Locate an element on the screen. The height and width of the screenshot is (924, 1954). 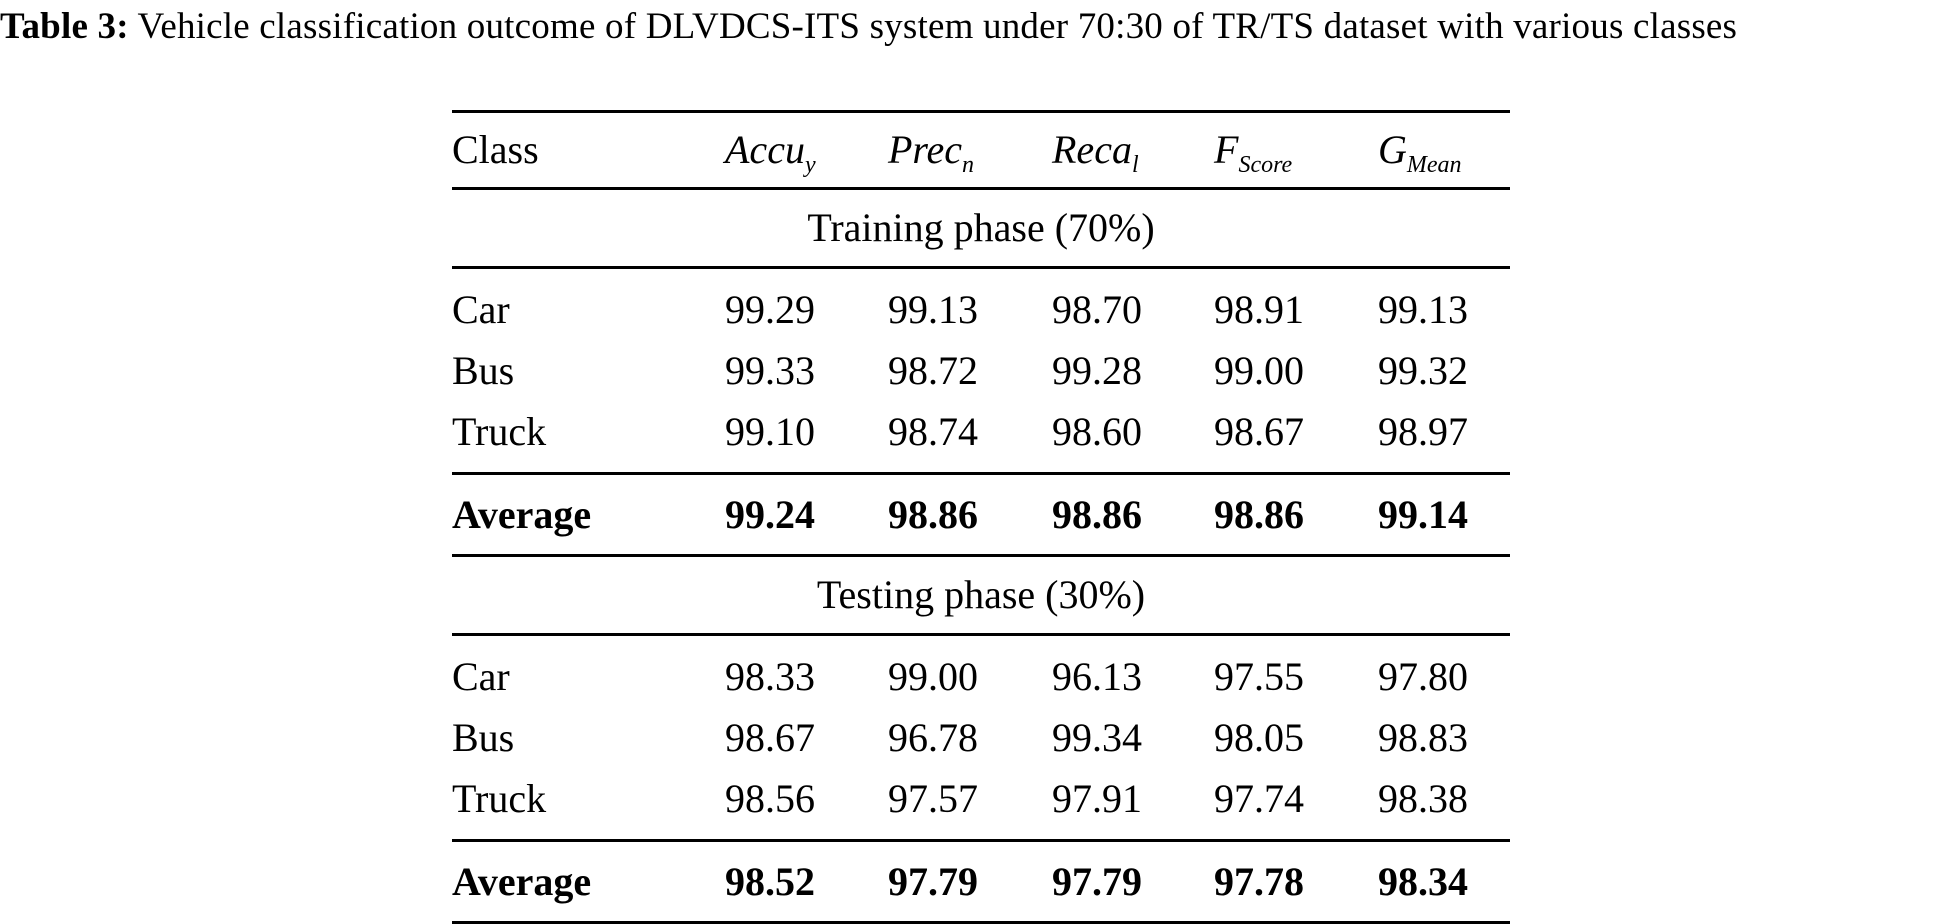
accuracy-average: 99.24 is located at coordinates (770, 514).